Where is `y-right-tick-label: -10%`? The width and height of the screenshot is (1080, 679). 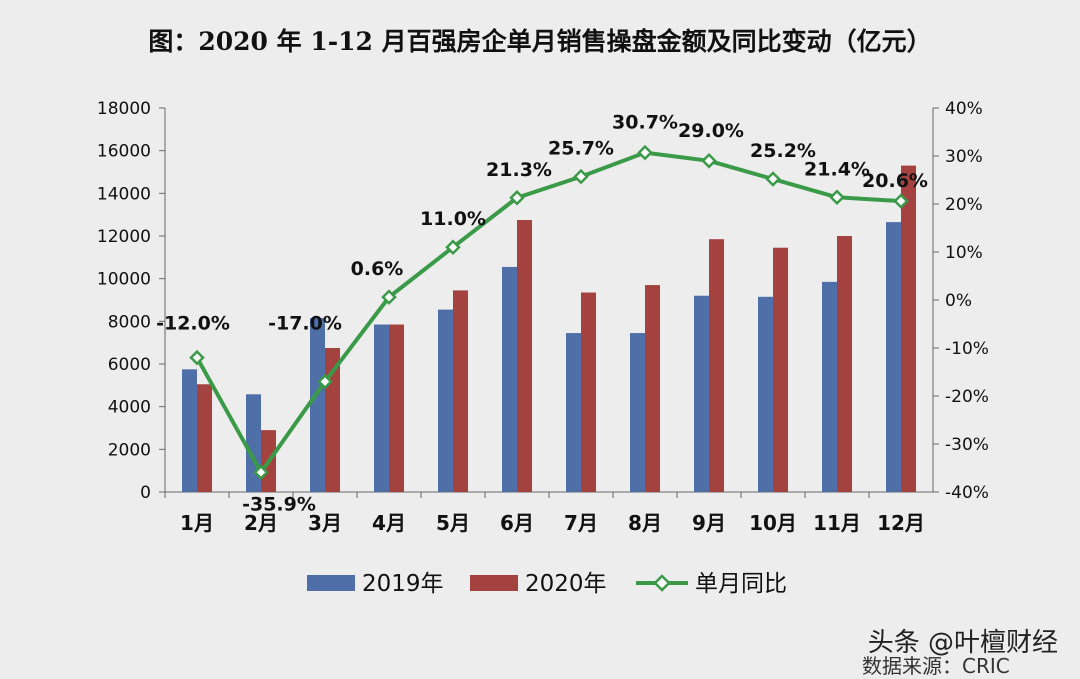
y-right-tick-label: -10% is located at coordinates (967, 349).